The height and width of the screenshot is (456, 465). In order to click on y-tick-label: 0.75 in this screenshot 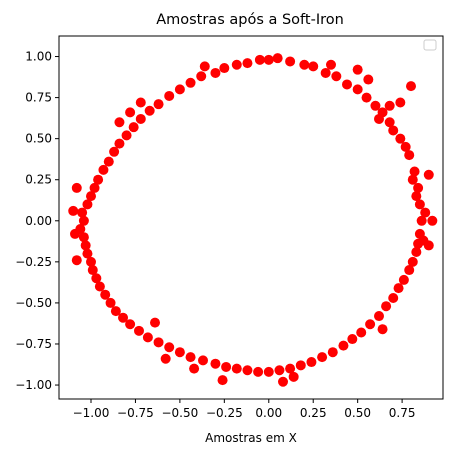, I will do `click(38, 98)`.